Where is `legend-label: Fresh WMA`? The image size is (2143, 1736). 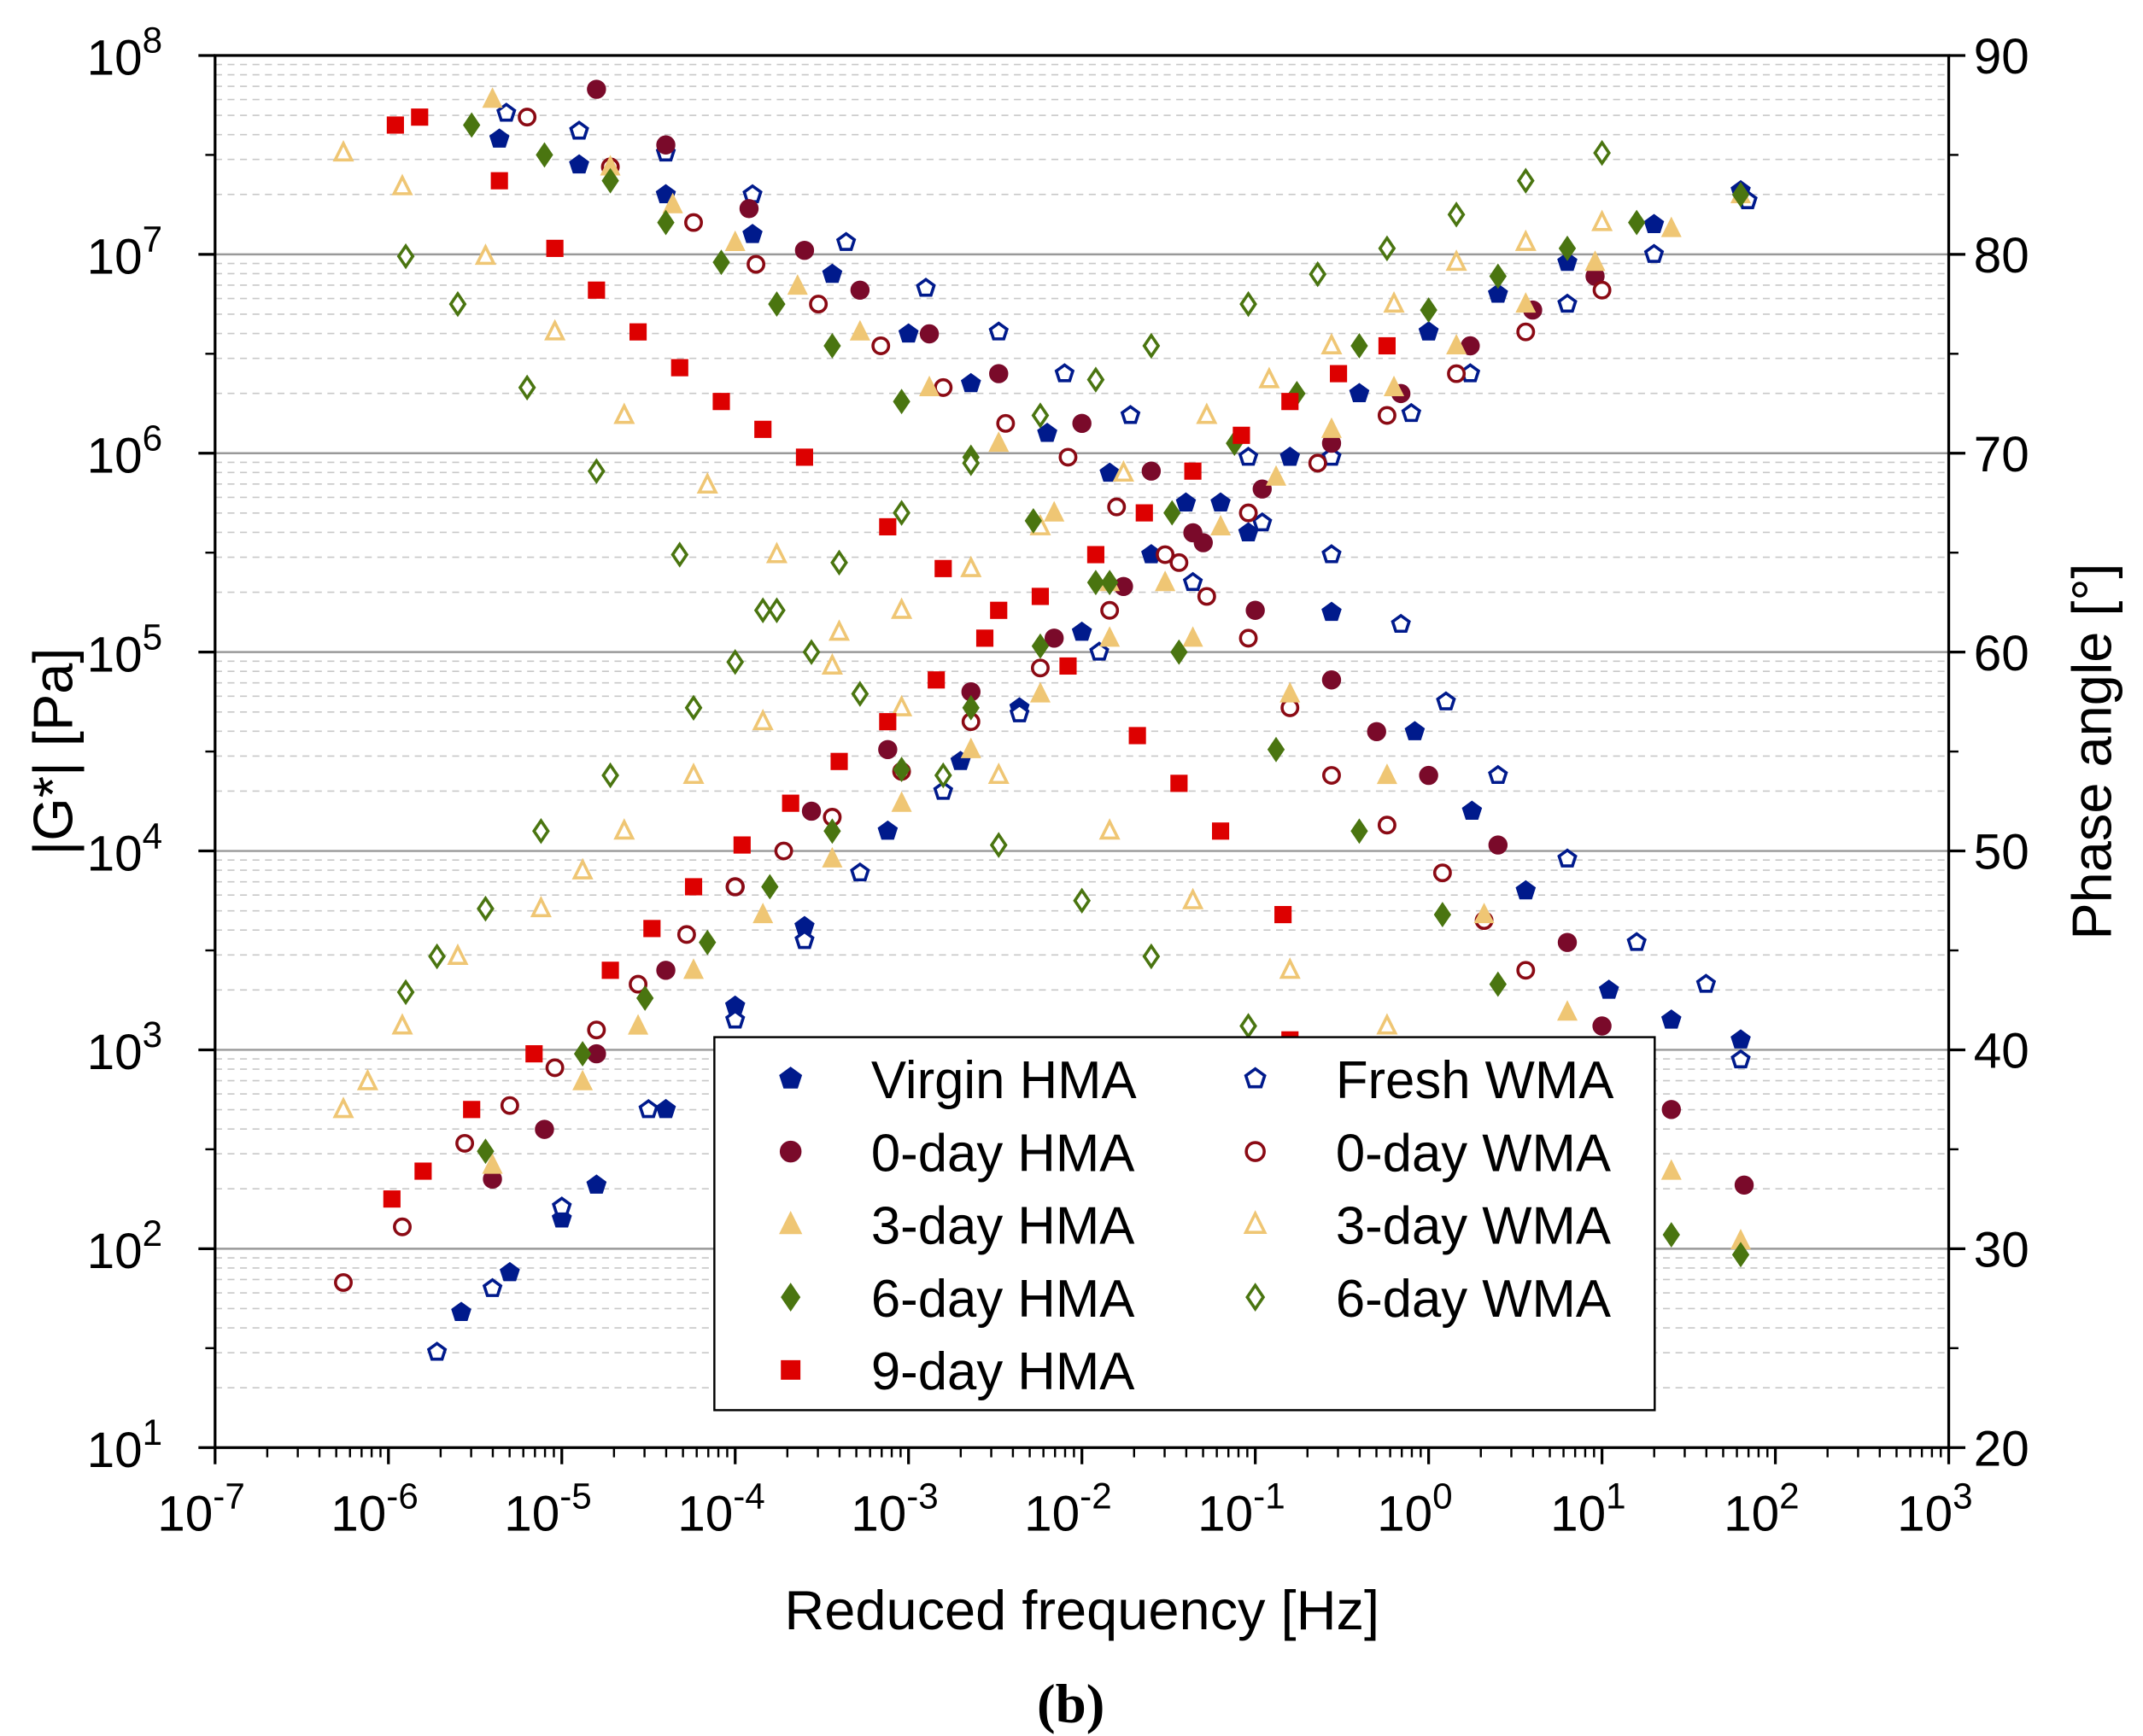
legend-label: Fresh WMA is located at coordinates (1475, 1081).